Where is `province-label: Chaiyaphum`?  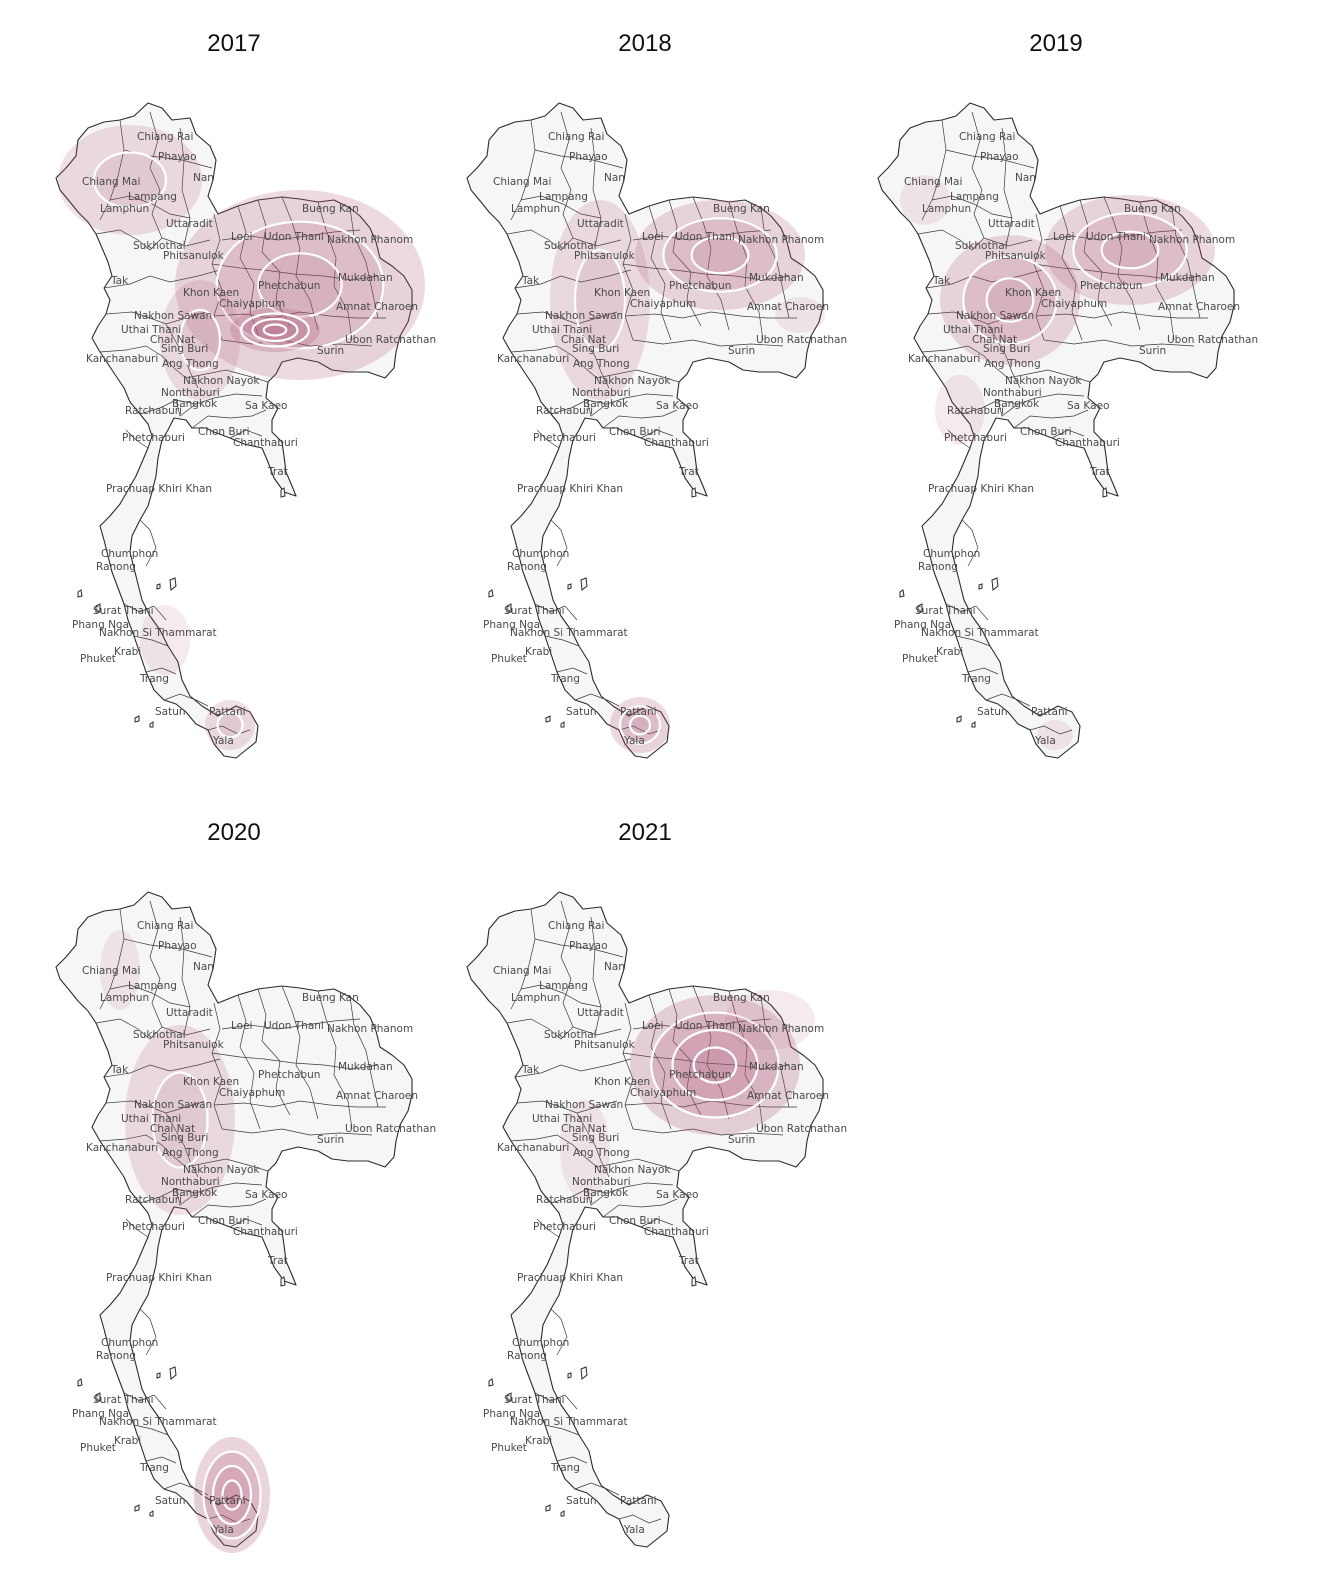
province-label: Chaiyaphum is located at coordinates (252, 304).